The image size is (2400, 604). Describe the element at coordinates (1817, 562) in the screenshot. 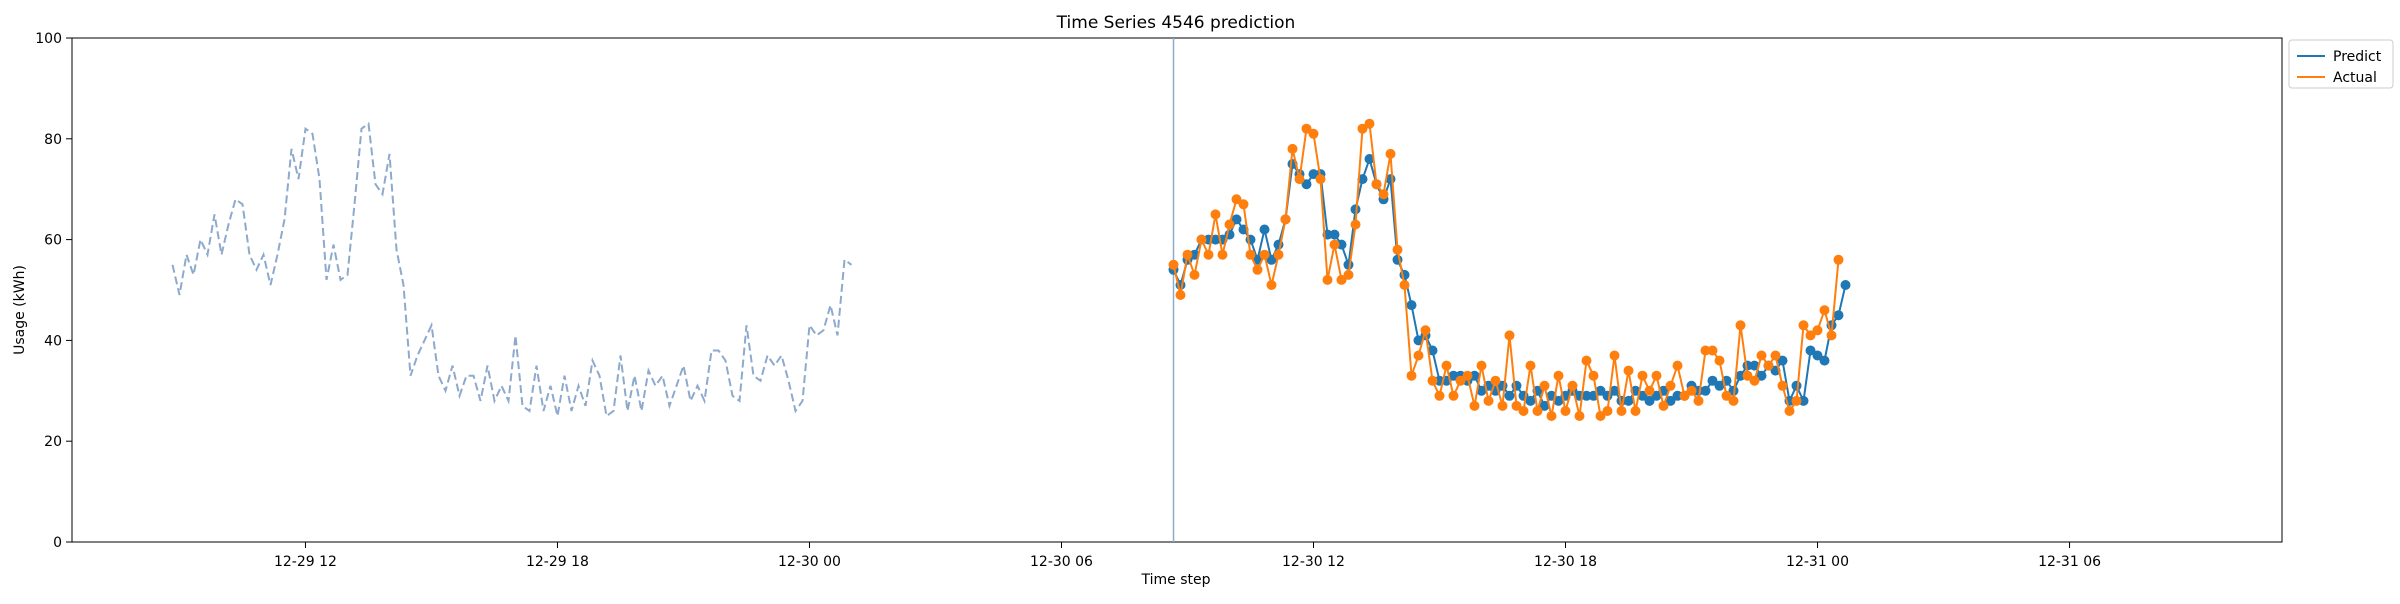

I see `x-tick-label: 12-31 00` at that location.